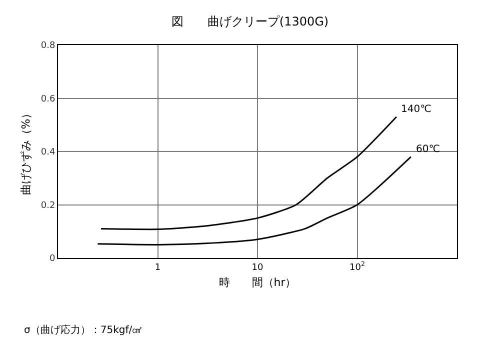 This screenshot has width=500, height=341. What do you see at coordinates (250, 21) in the screenshot?
I see `chart-title: 図 曲げクリープ(1300G)` at bounding box center [250, 21].